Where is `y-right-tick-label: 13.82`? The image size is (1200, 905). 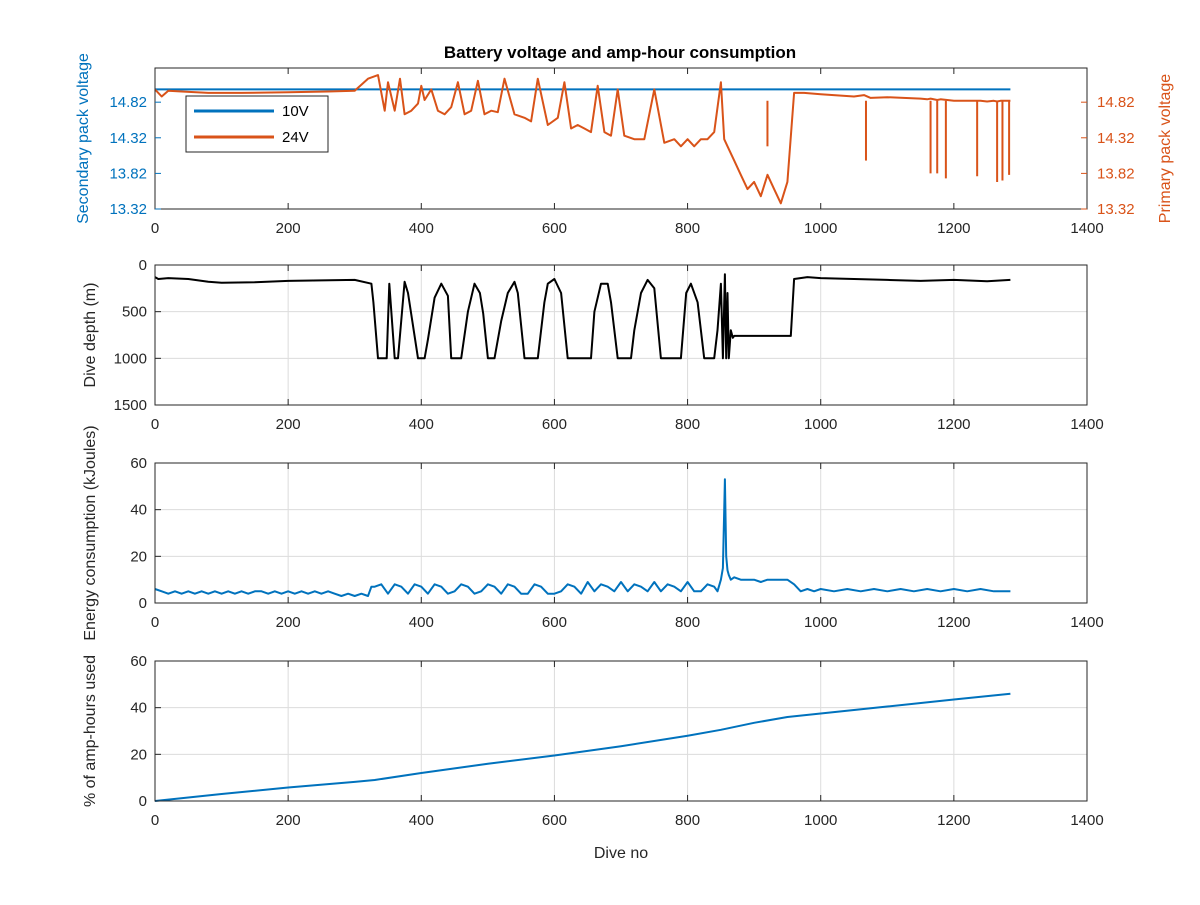 y-right-tick-label: 13.82 is located at coordinates (1116, 173).